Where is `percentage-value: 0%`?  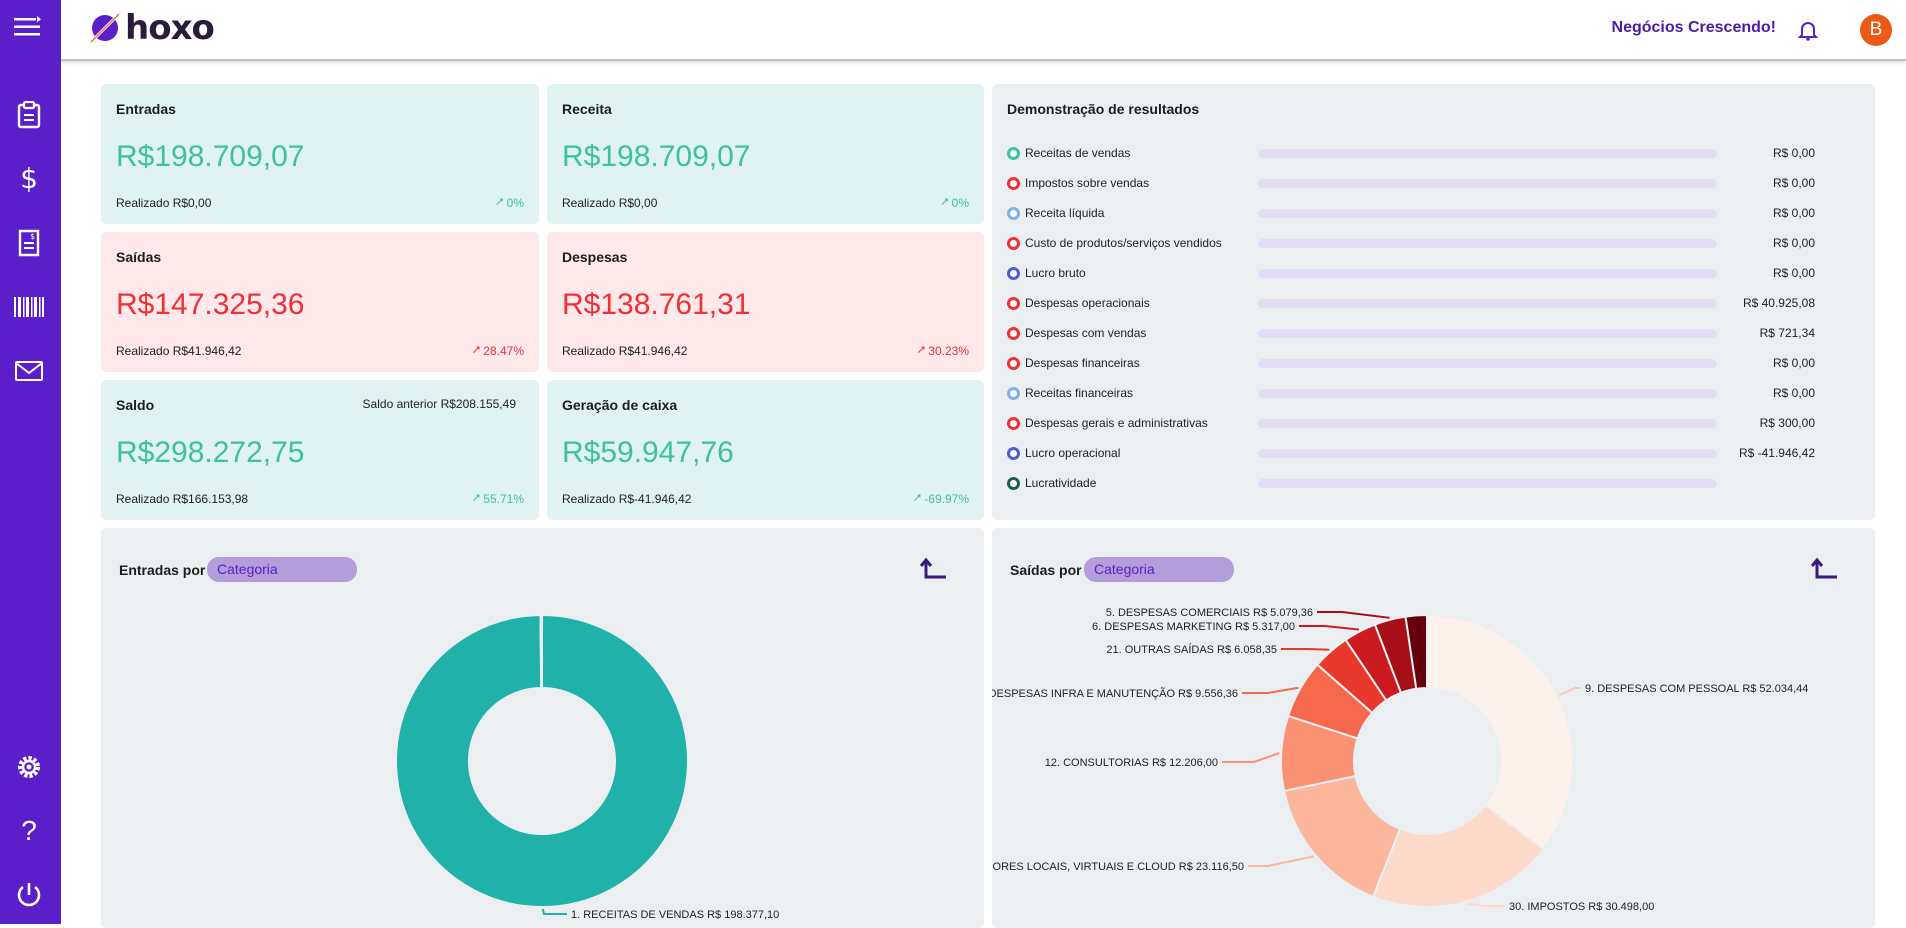
percentage-value: 0% is located at coordinates (515, 202).